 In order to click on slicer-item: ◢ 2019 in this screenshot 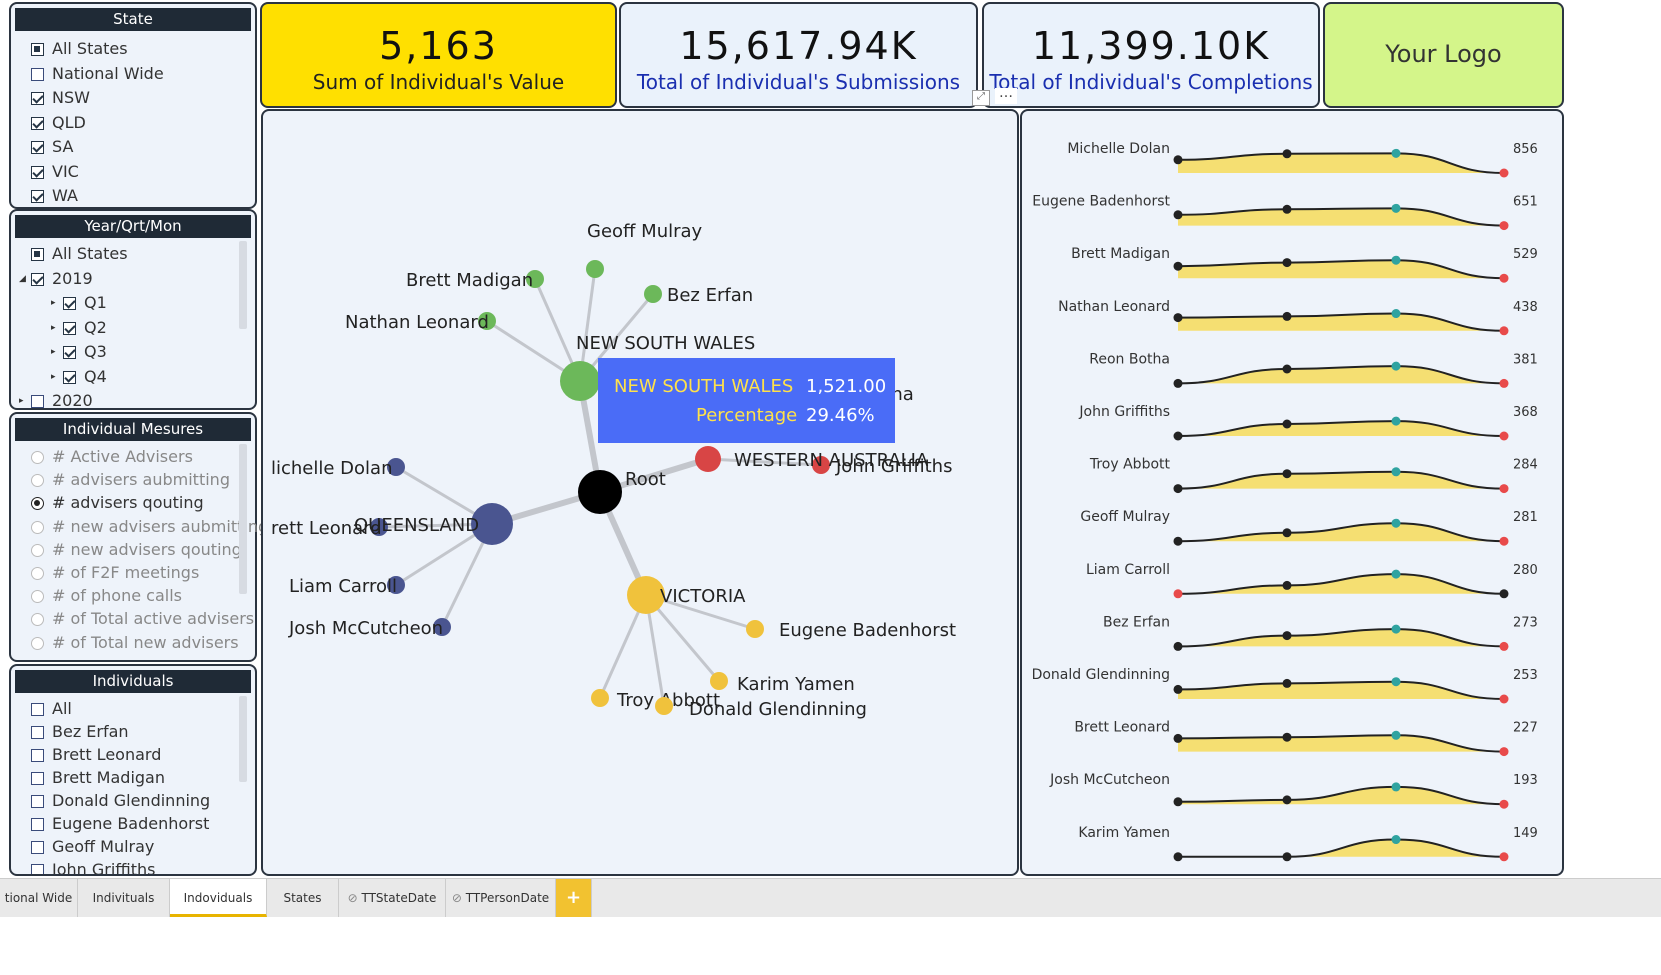, I will do `click(133, 279)`.